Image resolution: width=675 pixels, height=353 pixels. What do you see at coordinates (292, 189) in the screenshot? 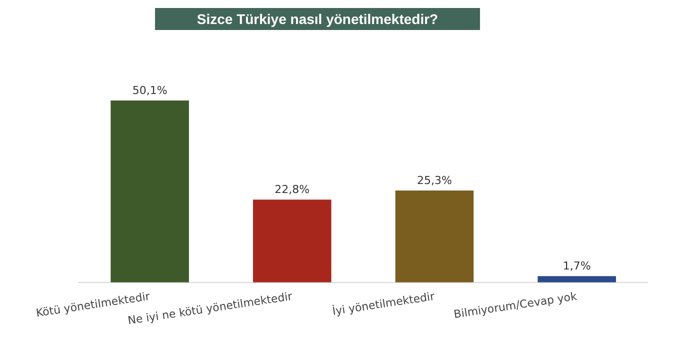
I see `data-label: 22,8%` at bounding box center [292, 189].